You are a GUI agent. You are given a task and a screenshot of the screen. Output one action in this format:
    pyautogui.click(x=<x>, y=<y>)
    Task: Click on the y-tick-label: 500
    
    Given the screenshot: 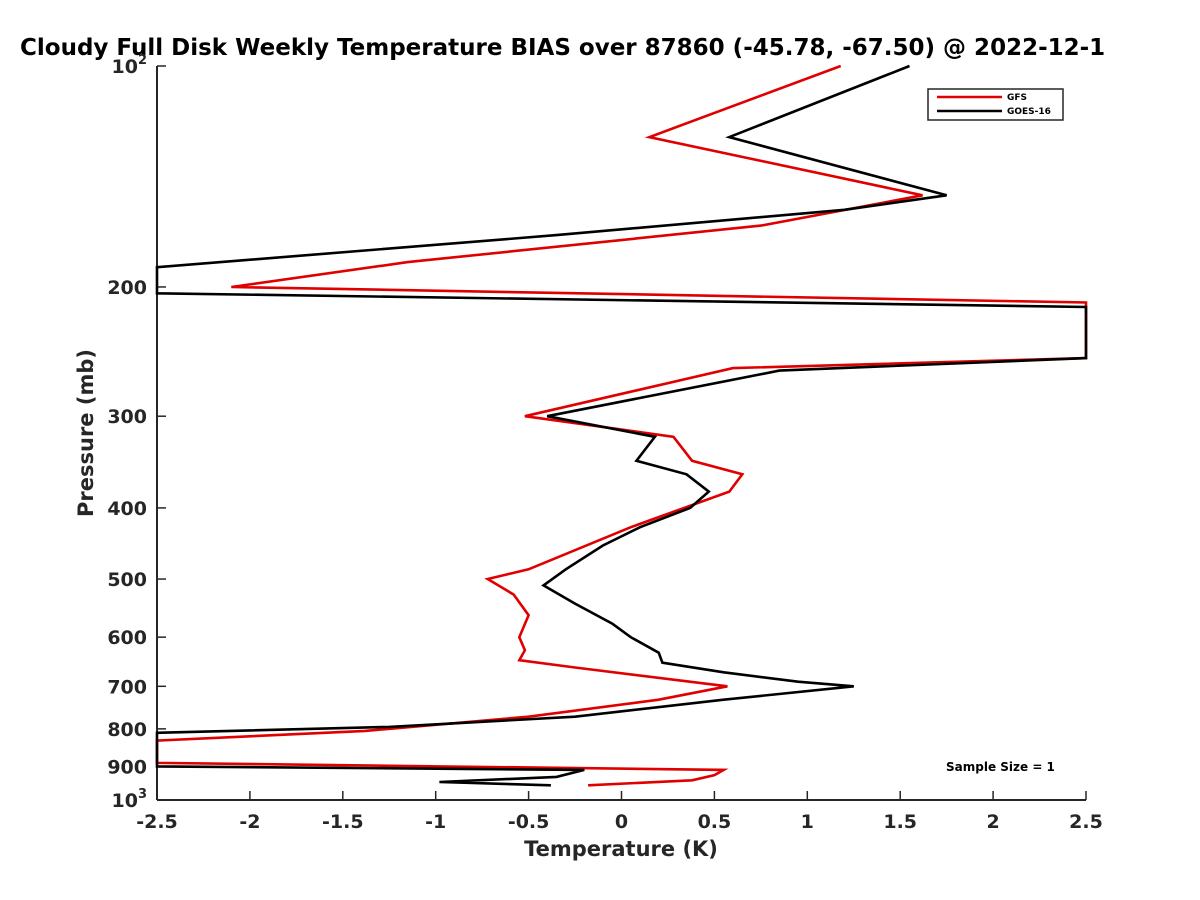 What is the action you would take?
    pyautogui.click(x=127, y=580)
    